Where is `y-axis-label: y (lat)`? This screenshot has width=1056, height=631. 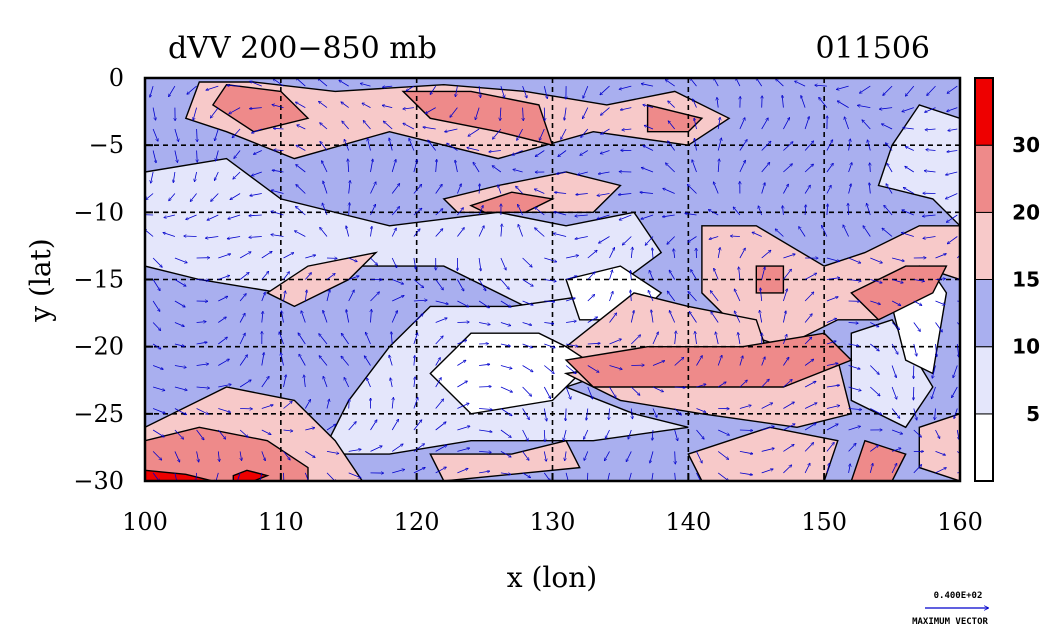
y-axis-label: y (lat) is located at coordinates (40, 280).